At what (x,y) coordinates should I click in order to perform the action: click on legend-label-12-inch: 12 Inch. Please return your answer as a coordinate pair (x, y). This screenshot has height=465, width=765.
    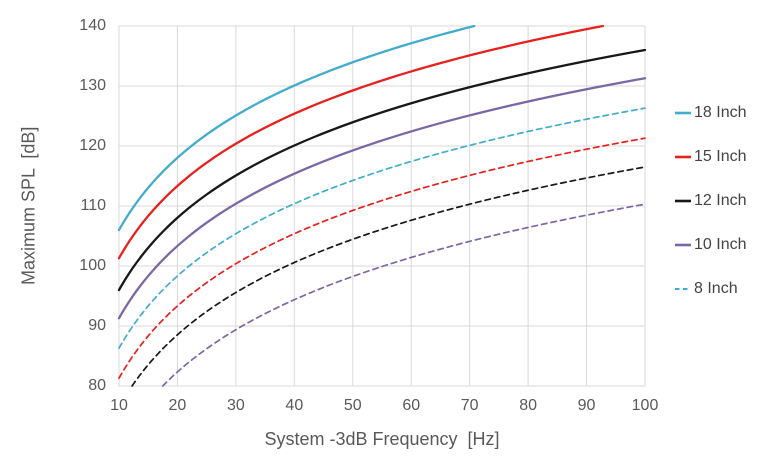
    Looking at the image, I should click on (720, 200).